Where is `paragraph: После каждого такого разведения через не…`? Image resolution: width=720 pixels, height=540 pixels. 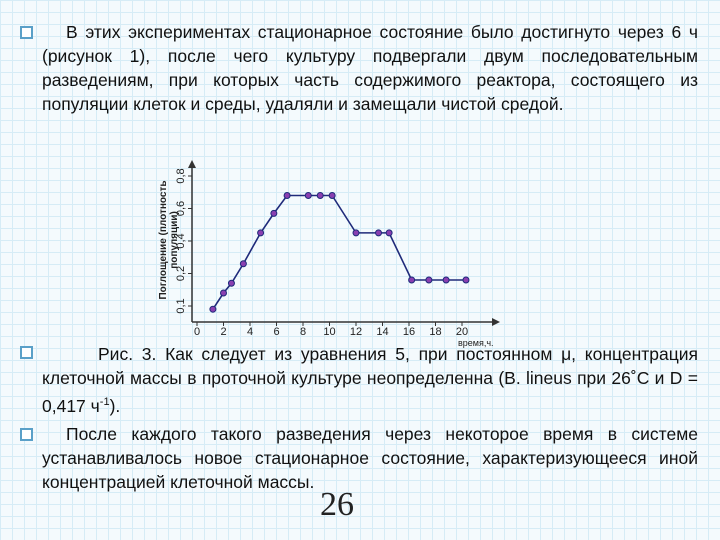
paragraph: После каждого такого разведения через не… is located at coordinates (370, 458).